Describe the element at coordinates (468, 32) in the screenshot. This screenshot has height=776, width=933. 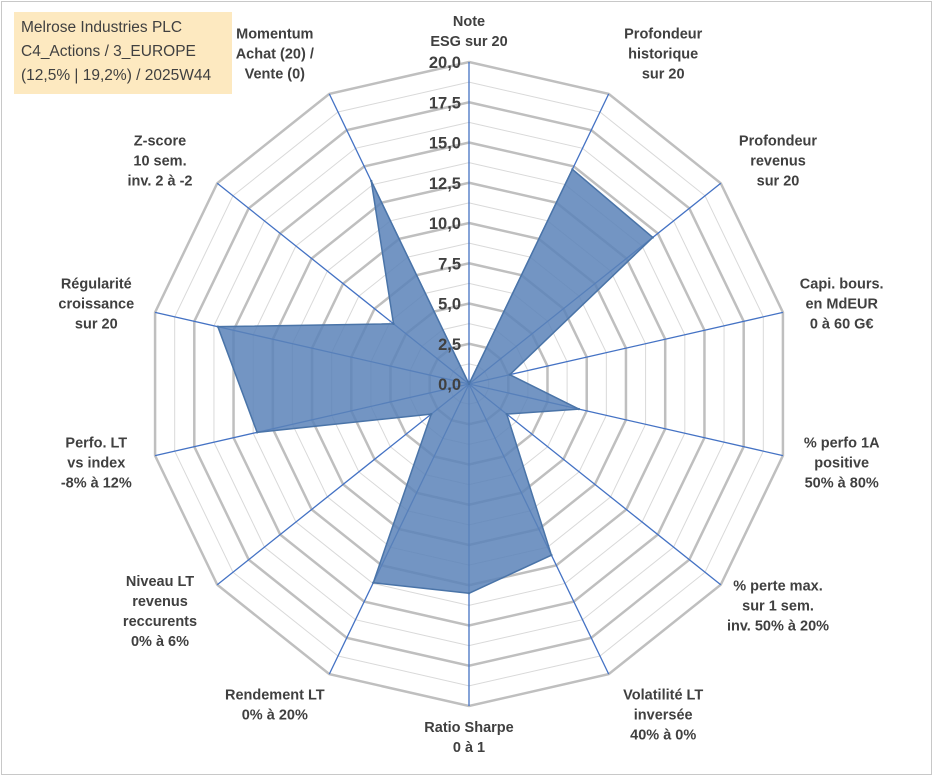
I see `axis-label: Note ESG sur 20` at that location.